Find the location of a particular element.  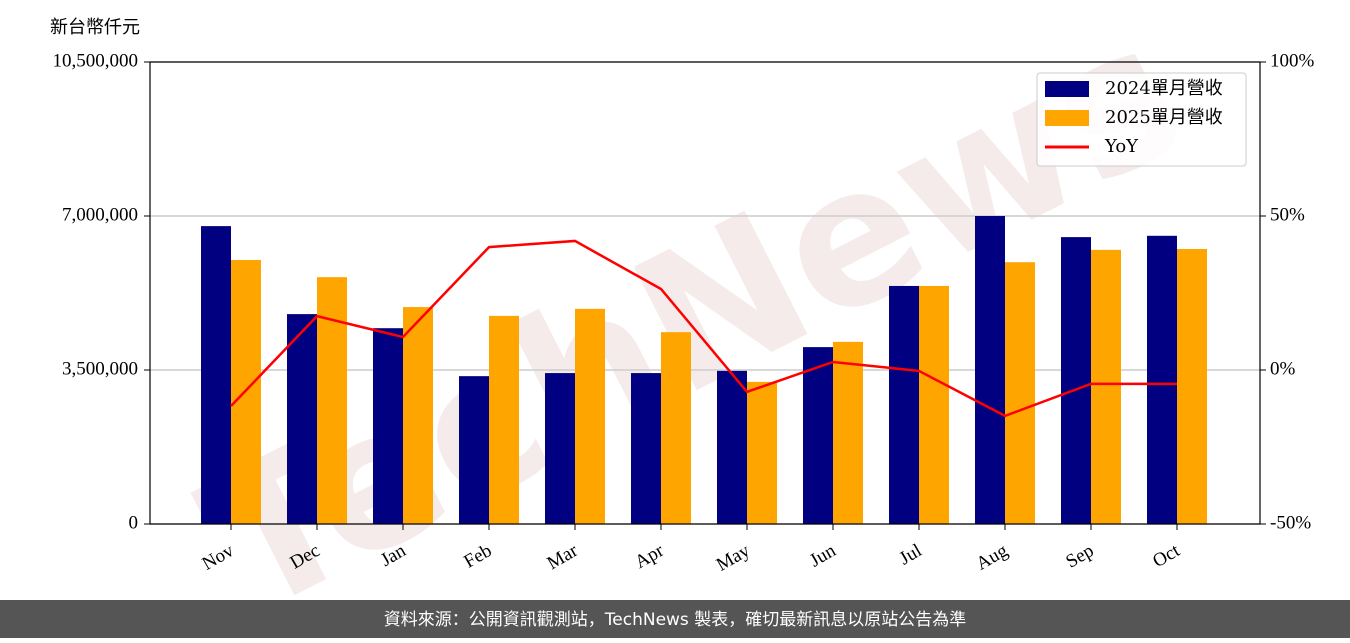

y2-tick-label: -50% is located at coordinates (1290, 522).